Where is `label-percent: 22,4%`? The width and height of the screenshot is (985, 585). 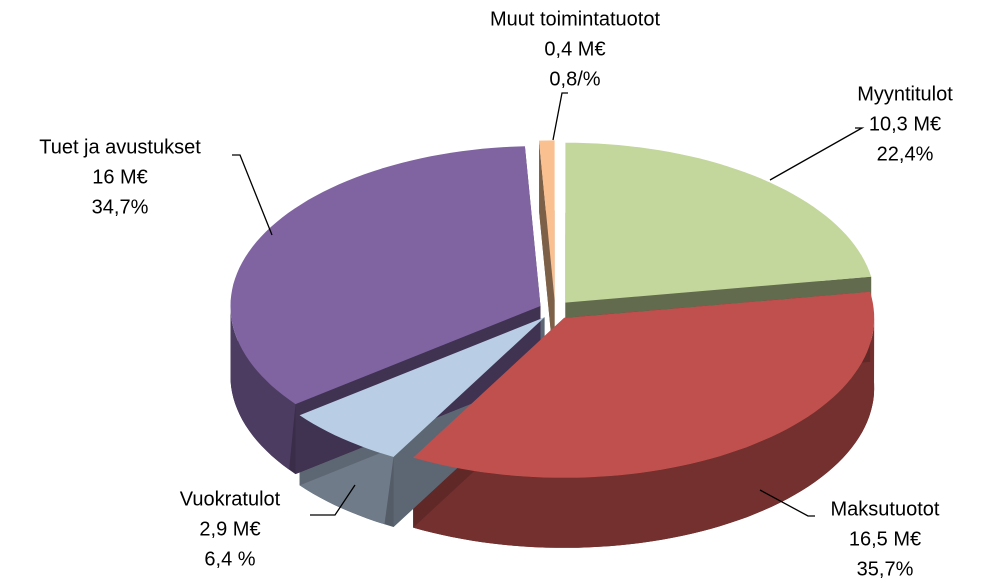 label-percent: 22,4% is located at coordinates (905, 154).